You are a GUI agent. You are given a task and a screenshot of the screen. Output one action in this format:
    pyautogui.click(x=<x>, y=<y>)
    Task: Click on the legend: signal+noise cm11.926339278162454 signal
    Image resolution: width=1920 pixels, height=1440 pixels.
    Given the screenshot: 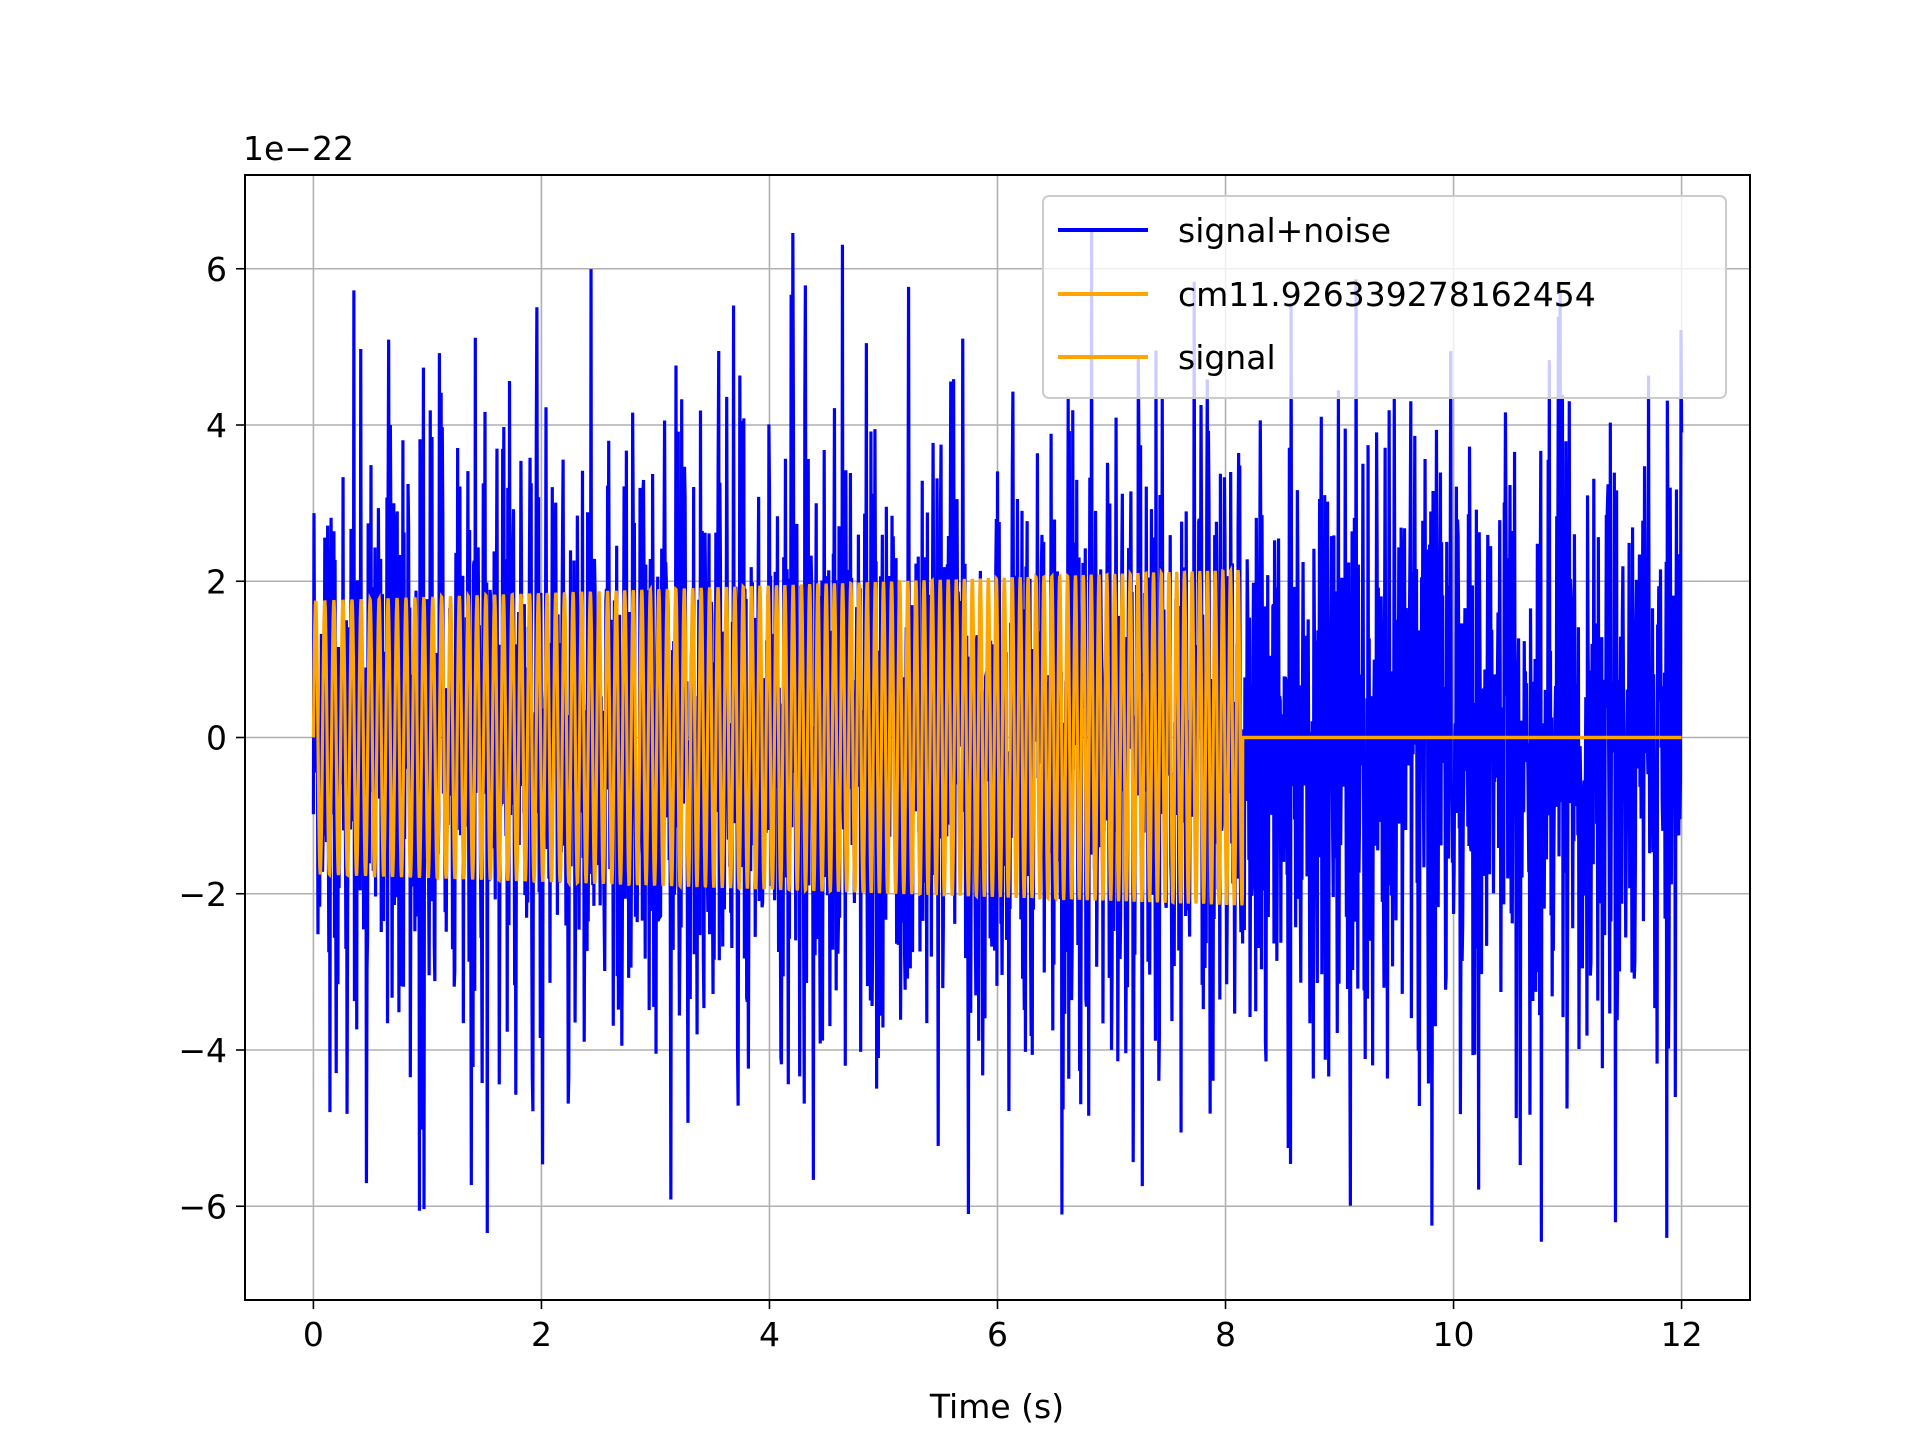 What is the action you would take?
    pyautogui.click(x=1384, y=297)
    